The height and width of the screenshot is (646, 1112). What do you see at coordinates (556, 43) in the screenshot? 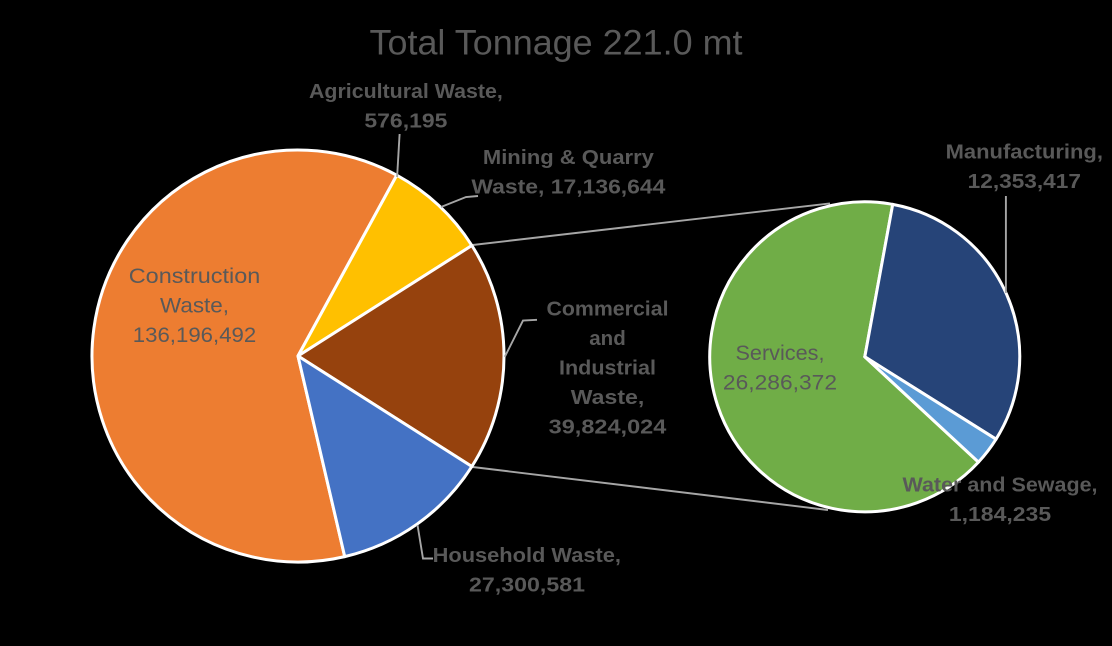
I see `svg-text: Total Tonnage 221.0 mt` at bounding box center [556, 43].